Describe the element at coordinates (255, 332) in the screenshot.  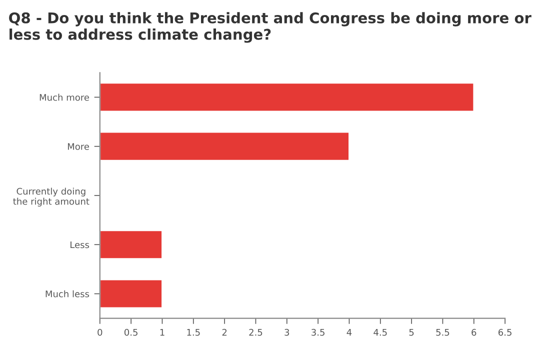
I see `x-tick-label: 2.5` at that location.